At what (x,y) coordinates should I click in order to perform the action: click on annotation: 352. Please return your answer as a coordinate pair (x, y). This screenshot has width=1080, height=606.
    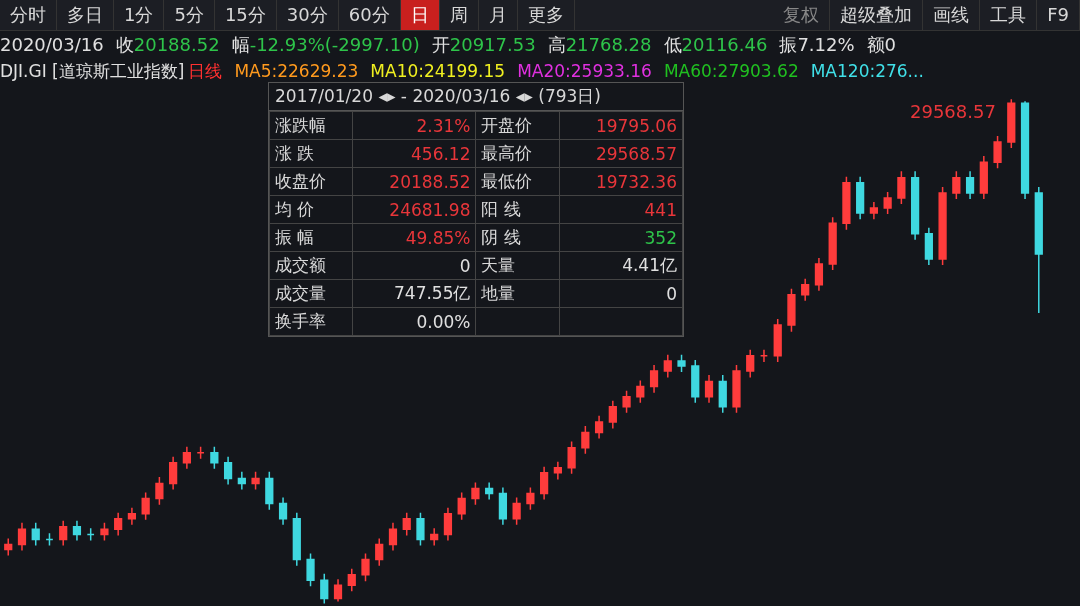
    Looking at the image, I should click on (621, 237).